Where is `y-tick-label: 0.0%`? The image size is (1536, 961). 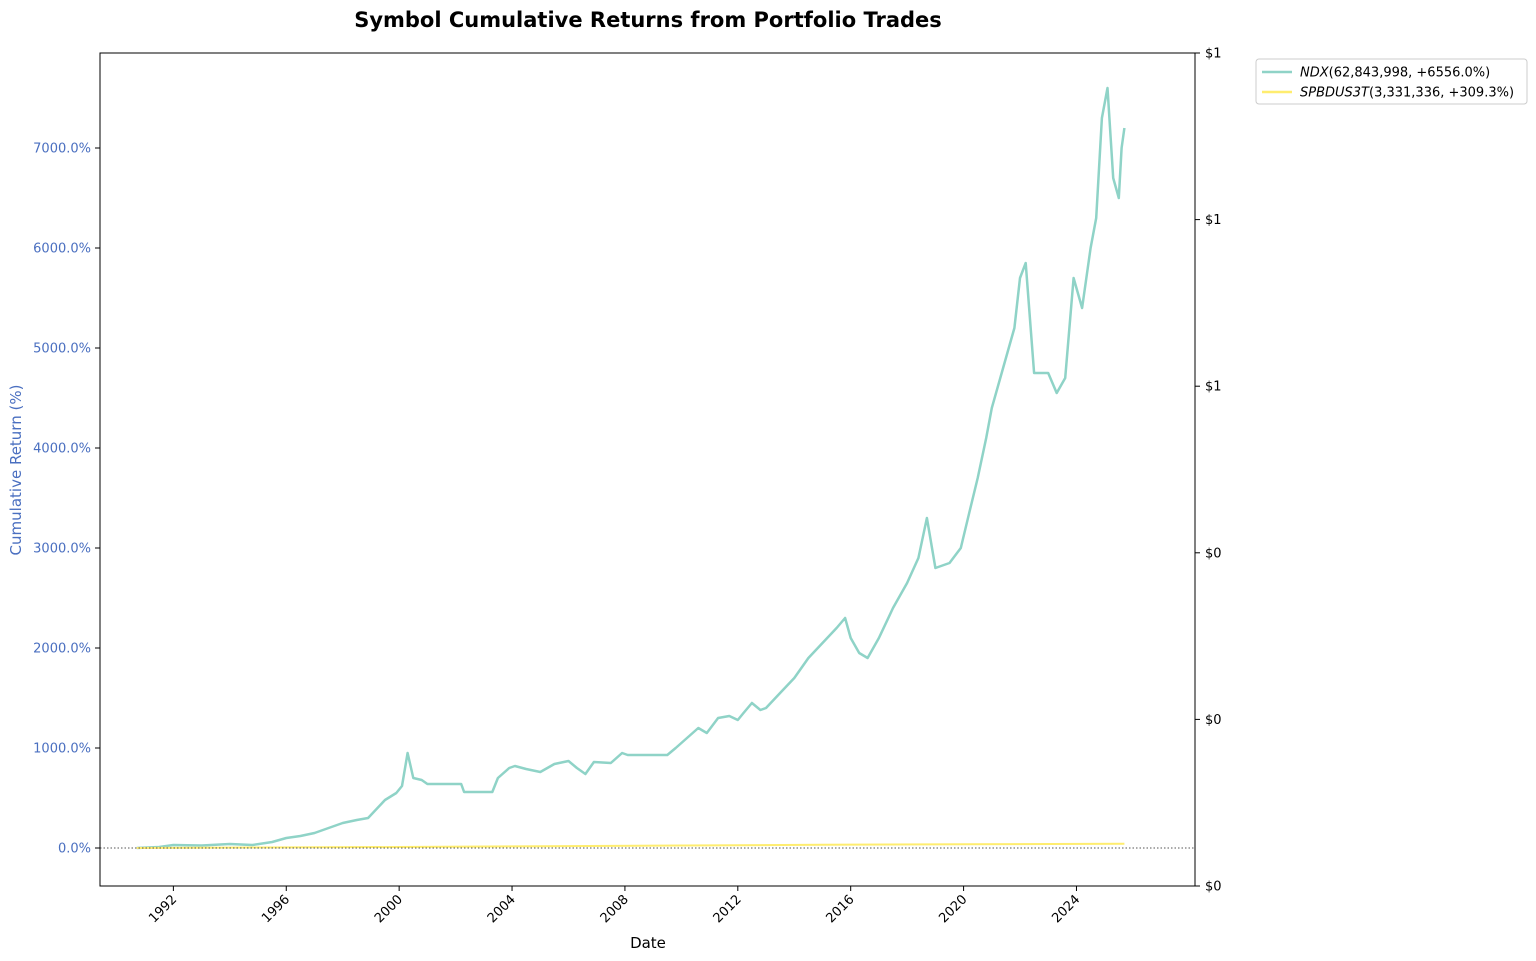
y-tick-label: 0.0% is located at coordinates (74, 849).